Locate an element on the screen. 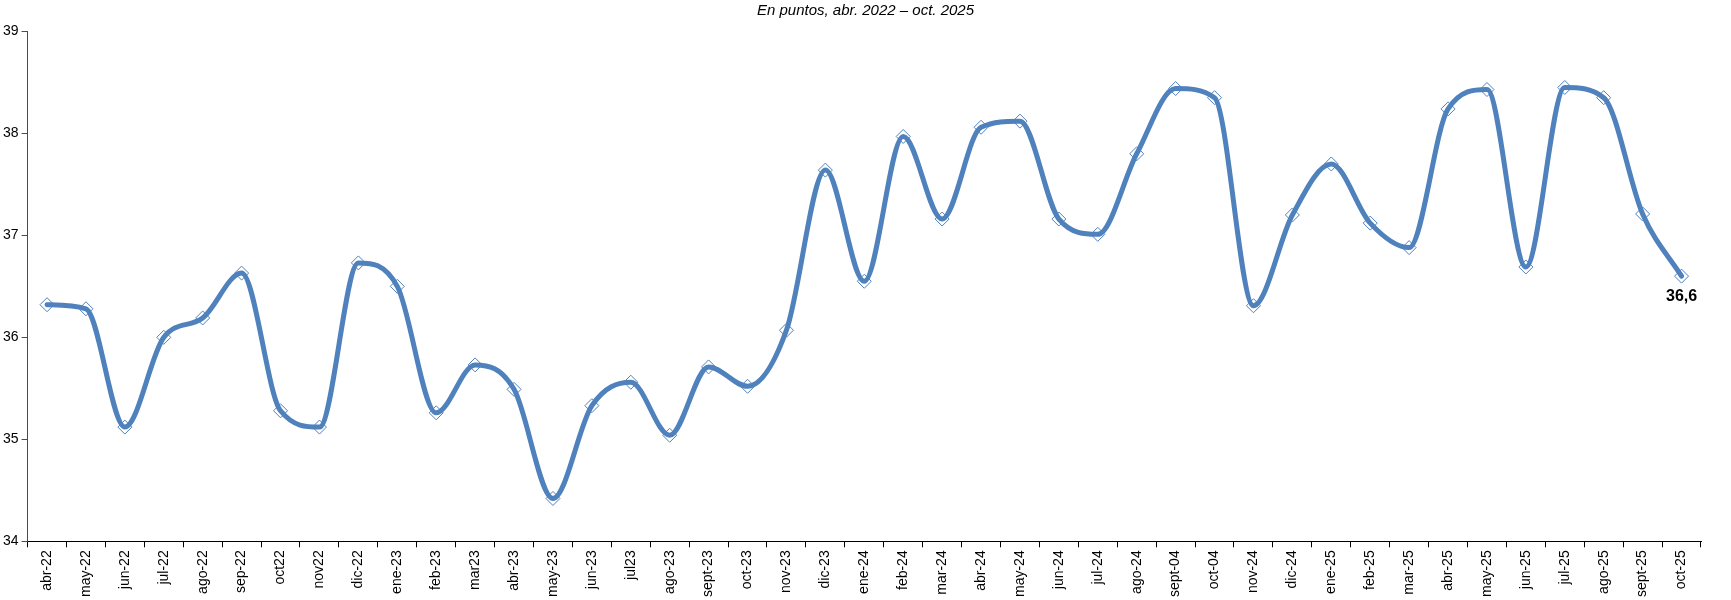  x-tick-label: feb-25 is located at coordinates (1369, 570).